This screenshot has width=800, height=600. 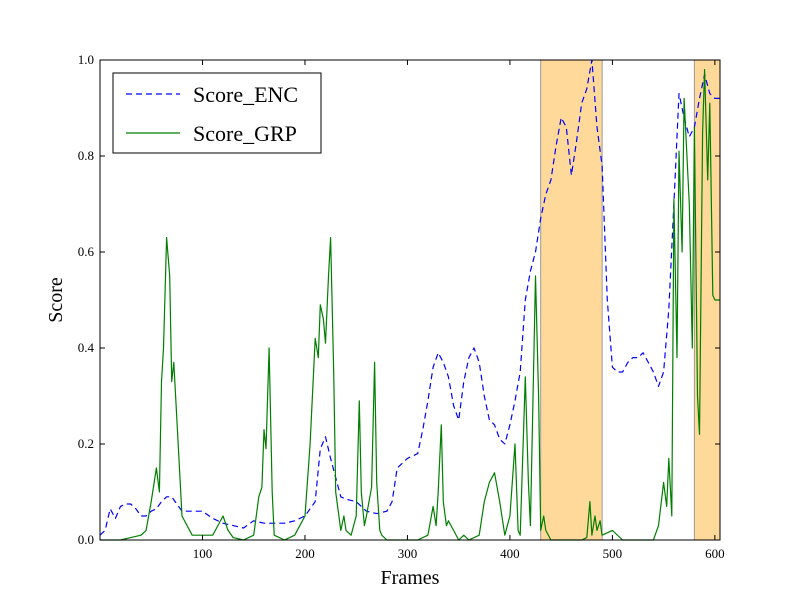 What do you see at coordinates (56, 300) in the screenshot?
I see `y-axis-label: Score` at bounding box center [56, 300].